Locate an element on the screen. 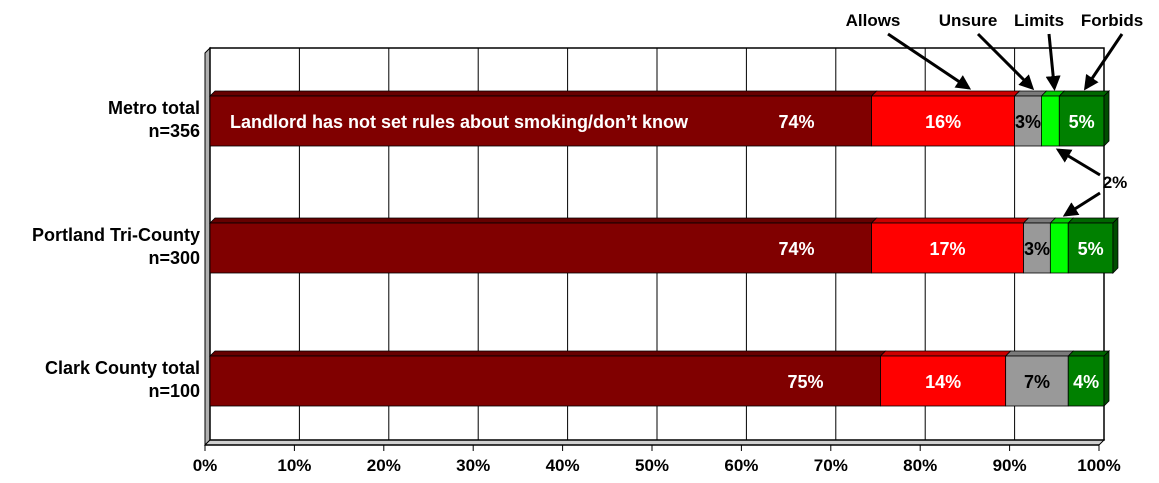 The image size is (1159, 483). legend-label: Unsure is located at coordinates (968, 20).